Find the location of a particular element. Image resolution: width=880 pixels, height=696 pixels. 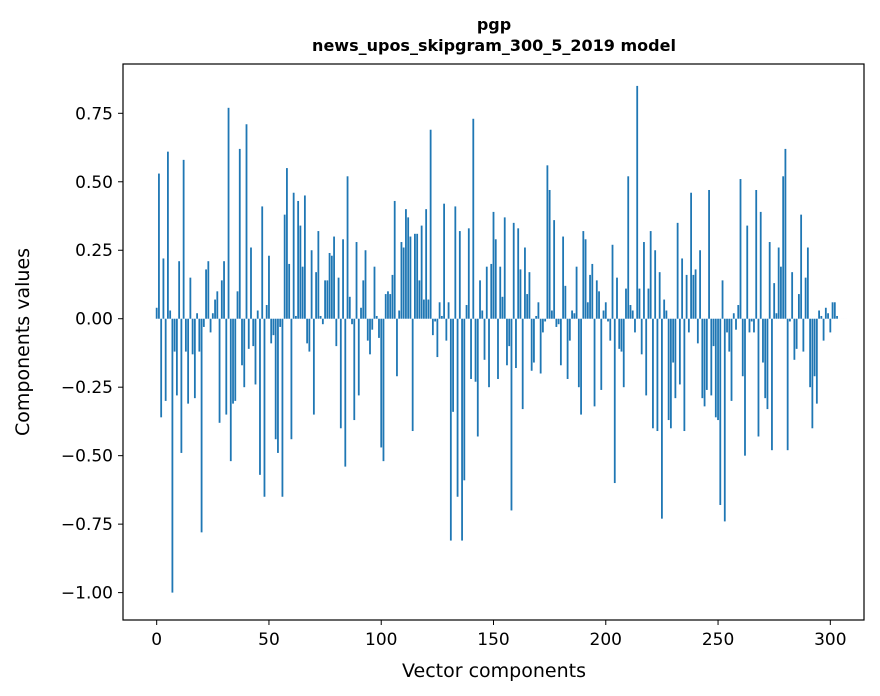

y-tick-label: 0.25 is located at coordinates (94, 251).